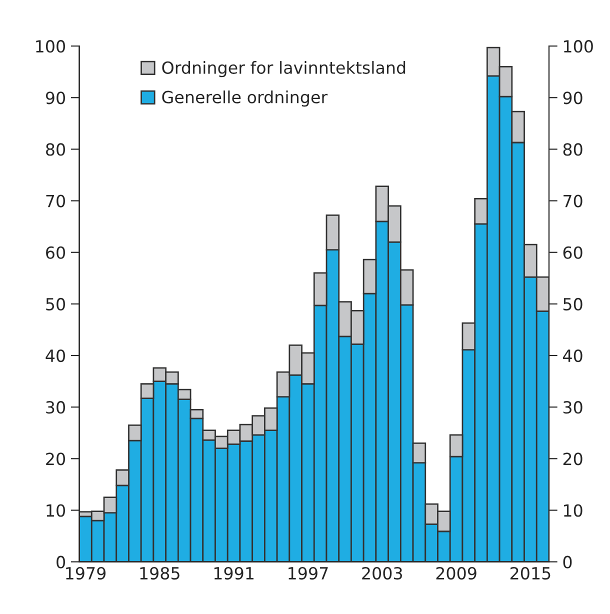 The height and width of the screenshot is (614, 610). I want to click on legend-label: Generelle ordninger, so click(245, 98).